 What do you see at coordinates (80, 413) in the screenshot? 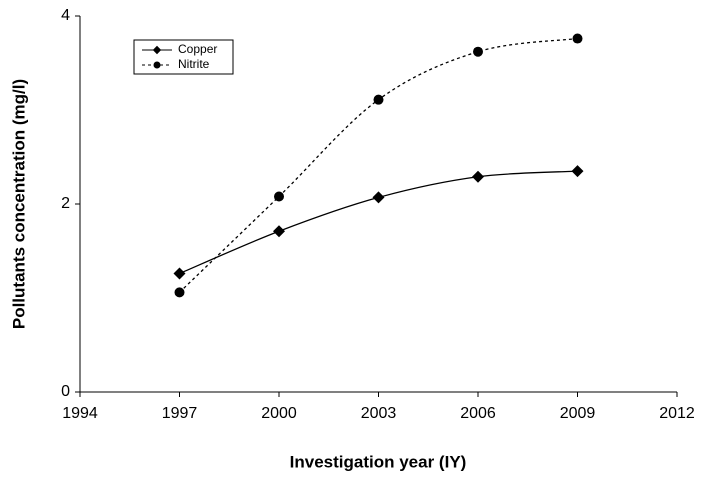
I see `x-tick-label: 1994` at bounding box center [80, 413].